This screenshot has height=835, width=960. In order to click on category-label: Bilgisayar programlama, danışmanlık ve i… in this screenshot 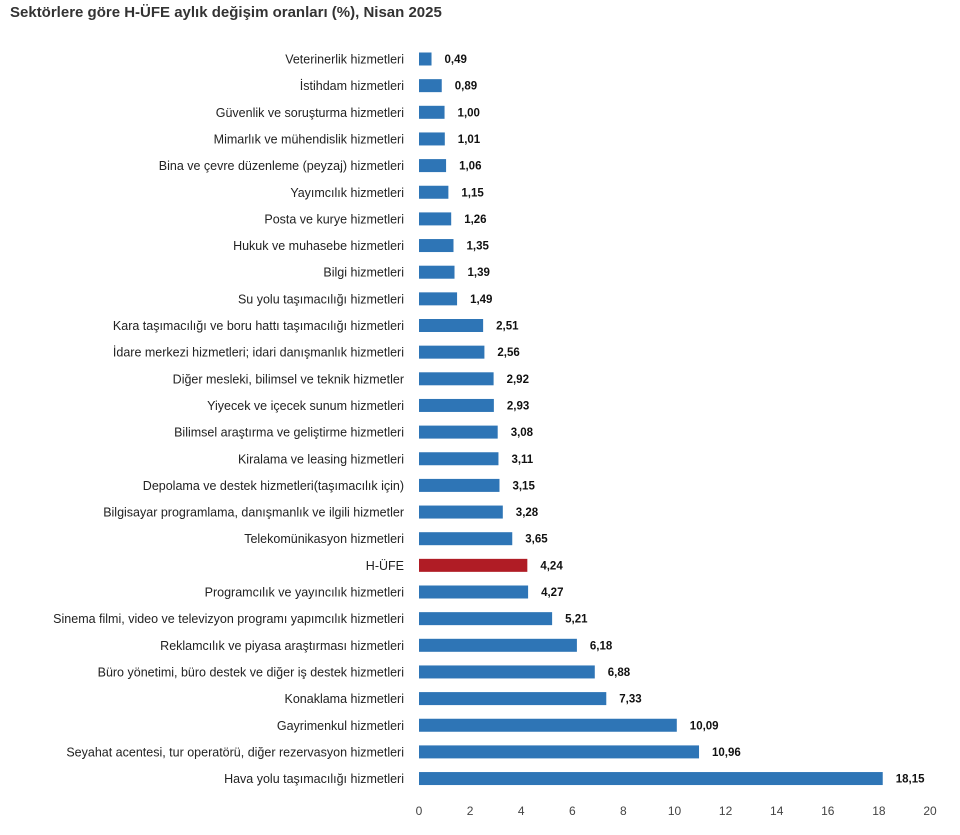, I will do `click(253, 513)`.